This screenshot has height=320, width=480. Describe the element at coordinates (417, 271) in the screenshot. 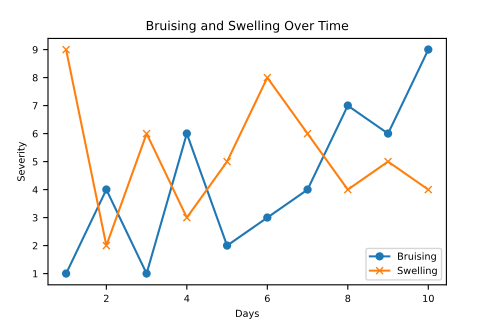

I see `legend-label: Swelling` at that location.